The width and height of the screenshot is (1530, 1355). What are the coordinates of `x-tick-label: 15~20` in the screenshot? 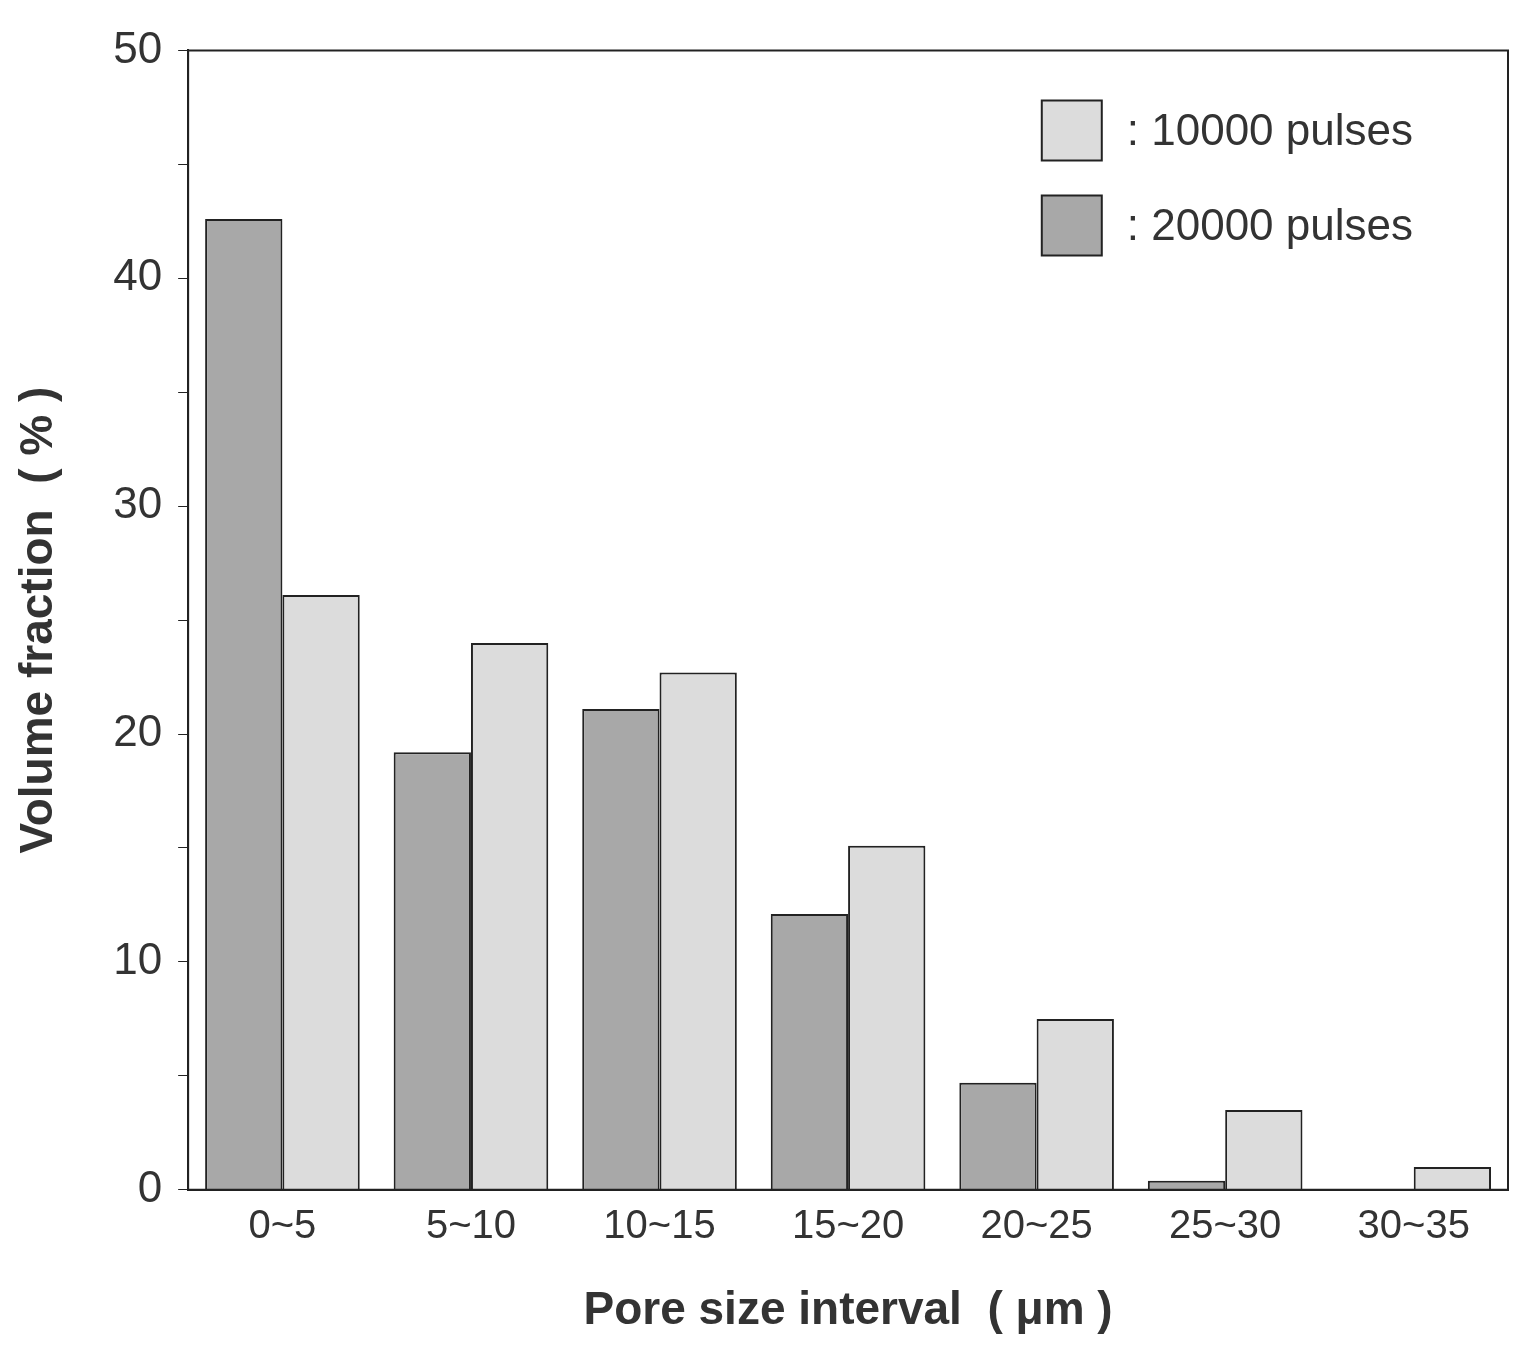 It's located at (848, 1223).